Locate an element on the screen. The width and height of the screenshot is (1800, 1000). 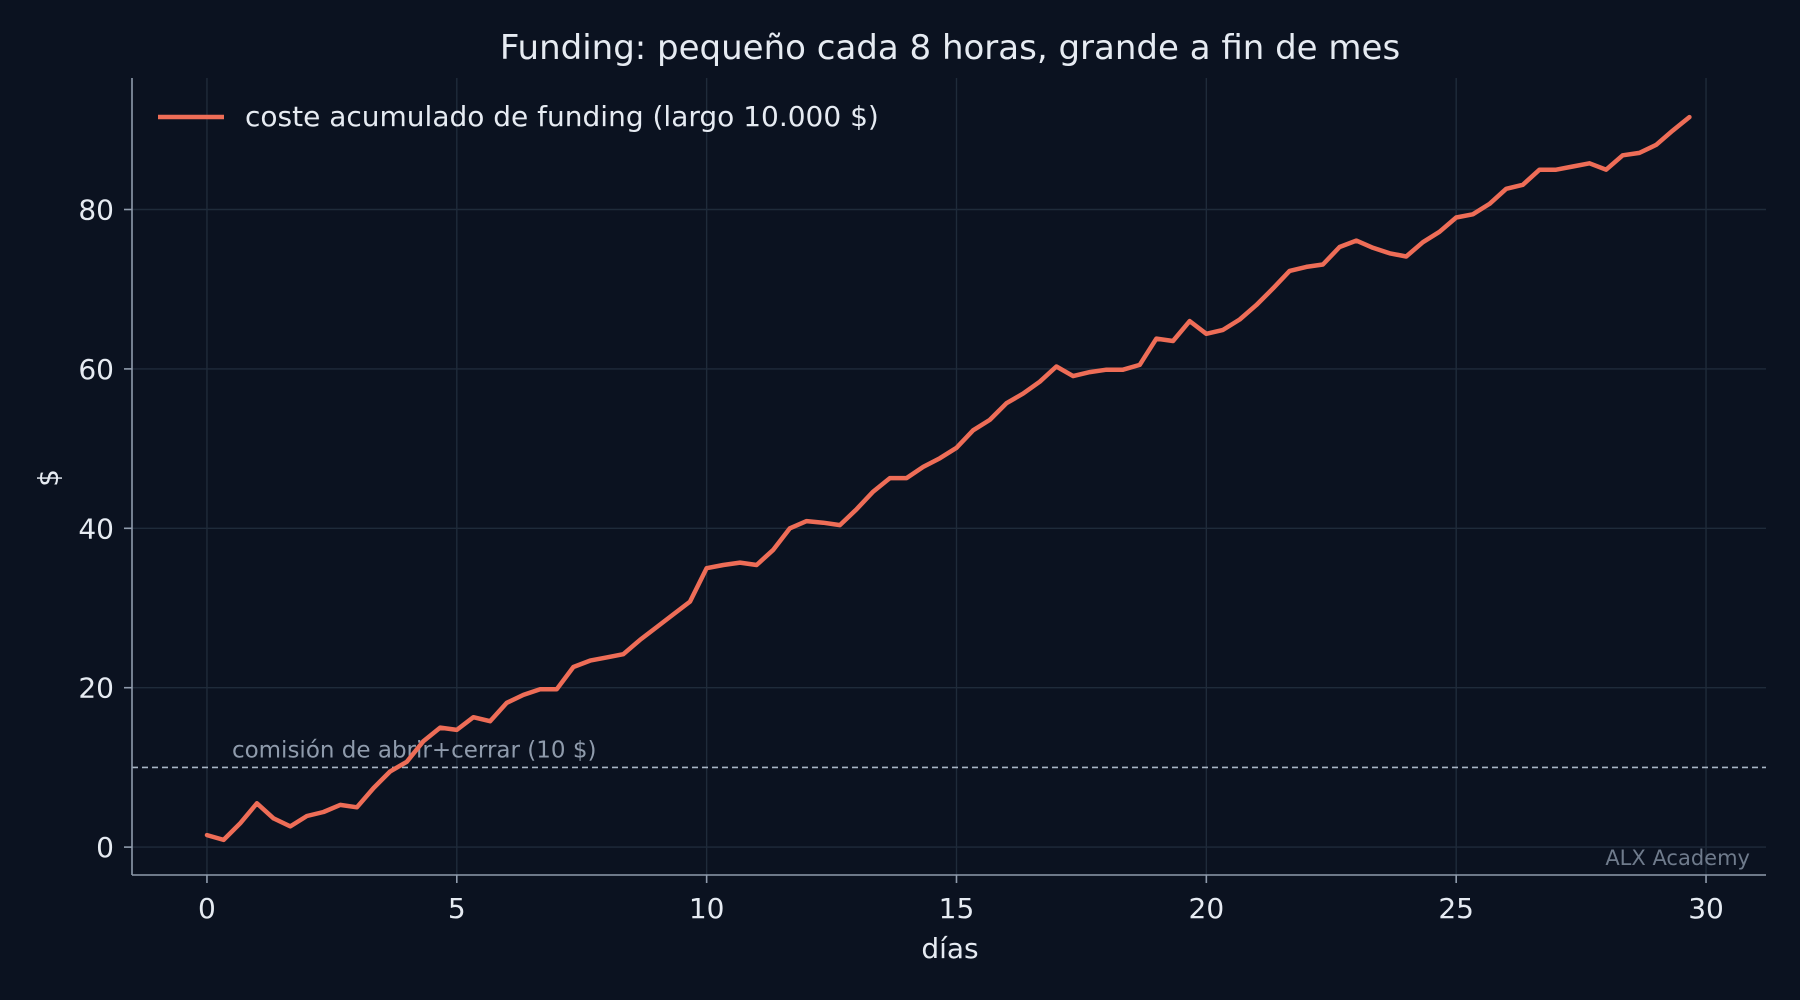
reference-line-group: comisión de abrir+cerrar (10 $) is located at coordinates (949, 753).